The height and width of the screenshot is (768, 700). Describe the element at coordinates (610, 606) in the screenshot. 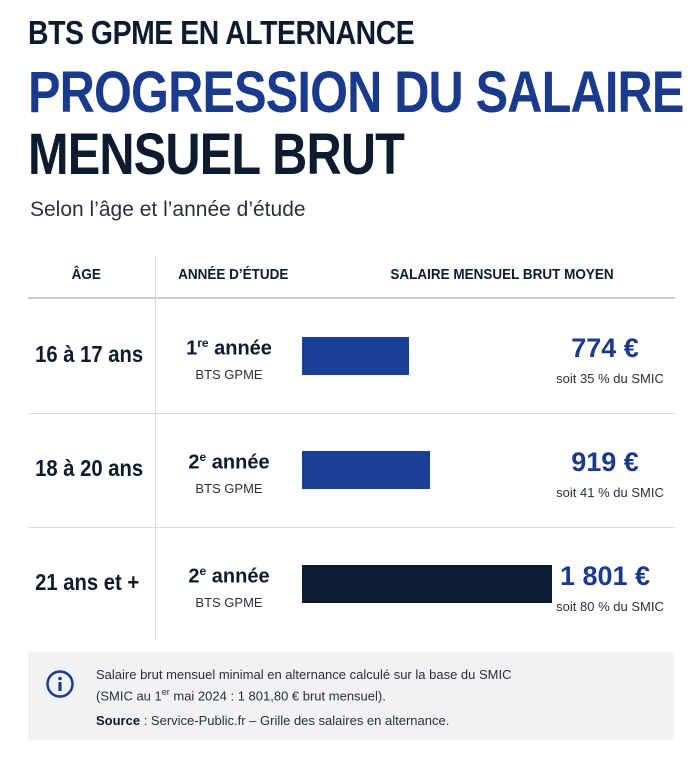

I see `smic-percentage: soit 80 % du SMIC` at that location.